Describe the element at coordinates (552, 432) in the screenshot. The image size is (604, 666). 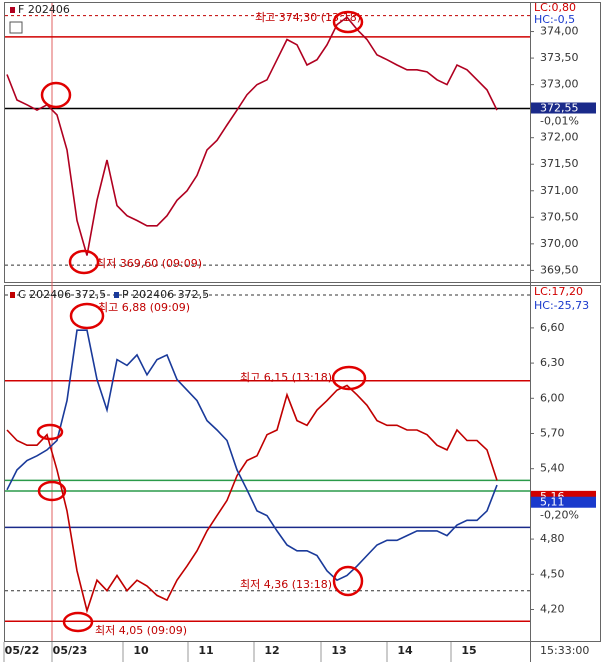
I see `y-tick-label: 5,70` at that location.